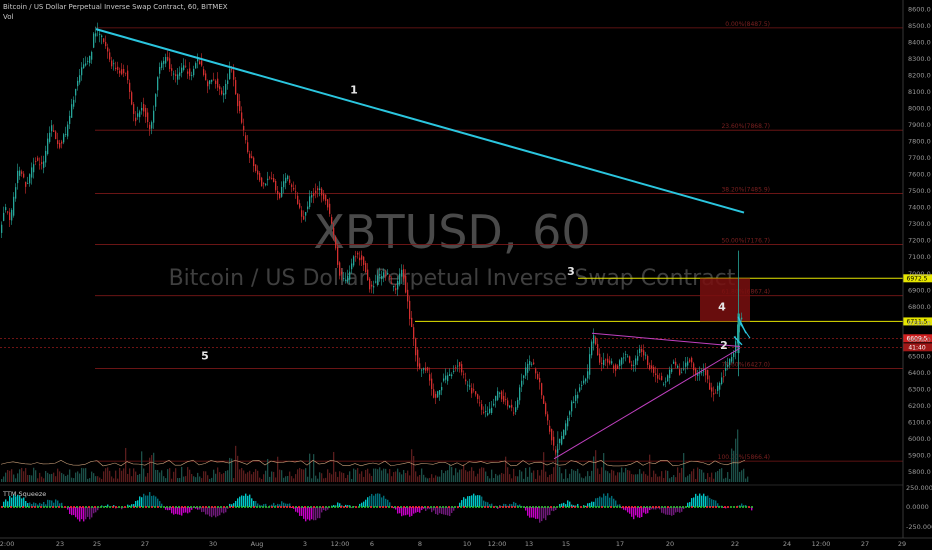 The image size is (932, 550). Describe the element at coordinates (919, 75) in the screenshot. I see `y-tick-label: 8200.0` at that location.